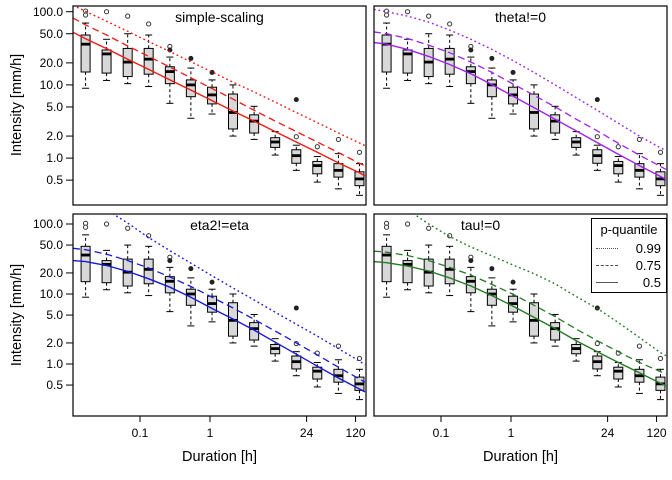 The height and width of the screenshot is (480, 672). What do you see at coordinates (520, 17) in the screenshot?
I see `panel-title-theta: theta!=0` at bounding box center [520, 17].